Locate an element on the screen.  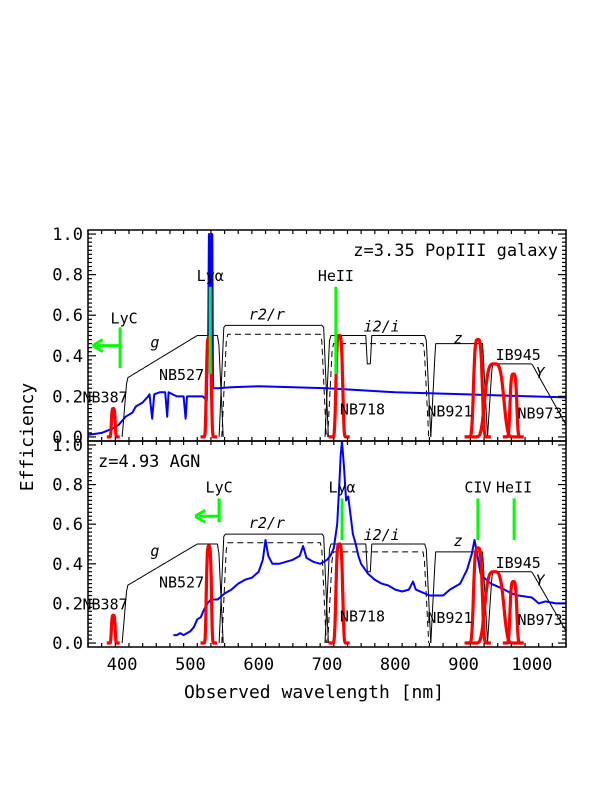
x-tick-label: 500 is located at coordinates (190, 665).